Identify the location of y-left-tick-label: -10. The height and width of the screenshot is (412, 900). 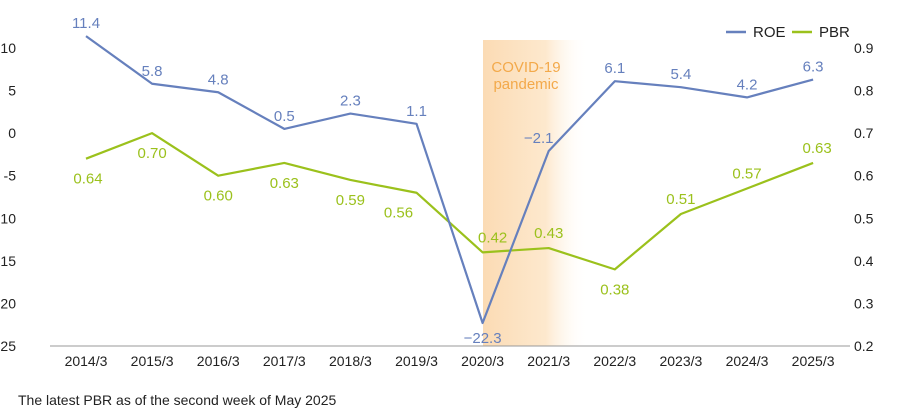
(8, 218).